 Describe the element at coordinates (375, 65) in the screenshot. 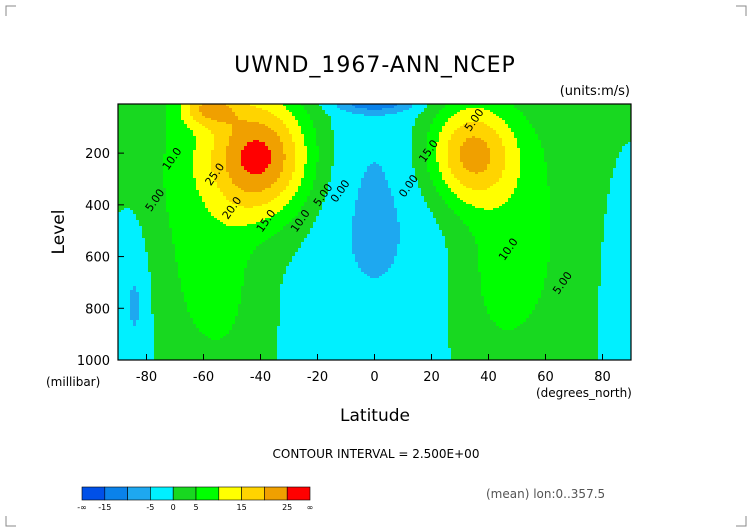

I see `chart-title: UWND_1967-ANN_NCEP` at that location.